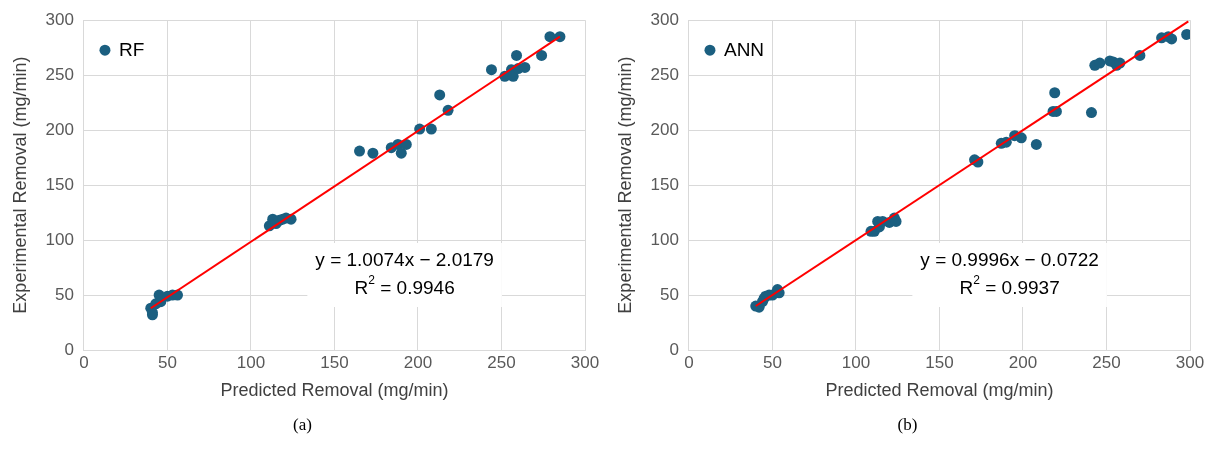  Describe the element at coordinates (907, 425) in the screenshot. I see `text: (b)` at that location.